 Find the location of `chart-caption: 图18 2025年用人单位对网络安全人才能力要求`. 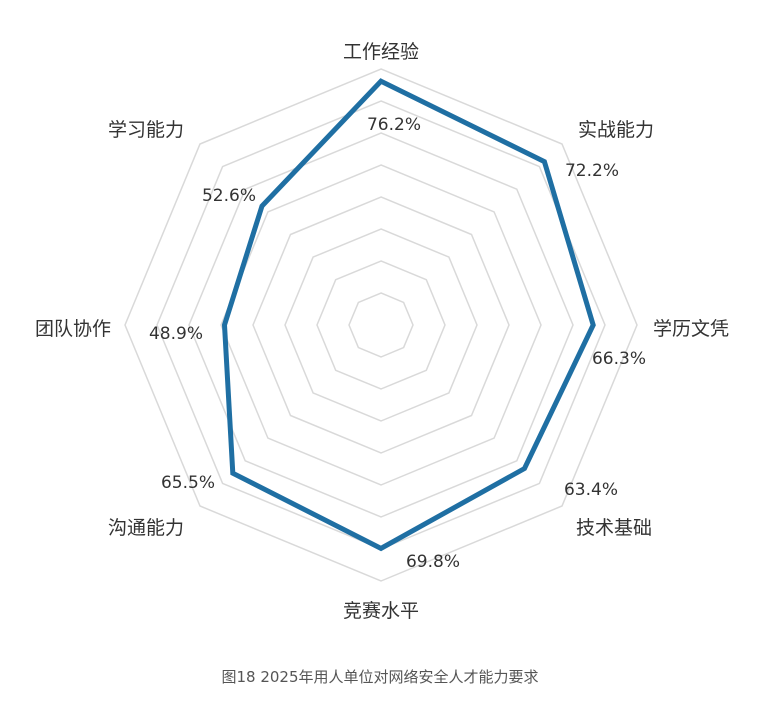

chart-caption: 图18 2025年用人单位对网络安全人才能力要求 is located at coordinates (379, 677).